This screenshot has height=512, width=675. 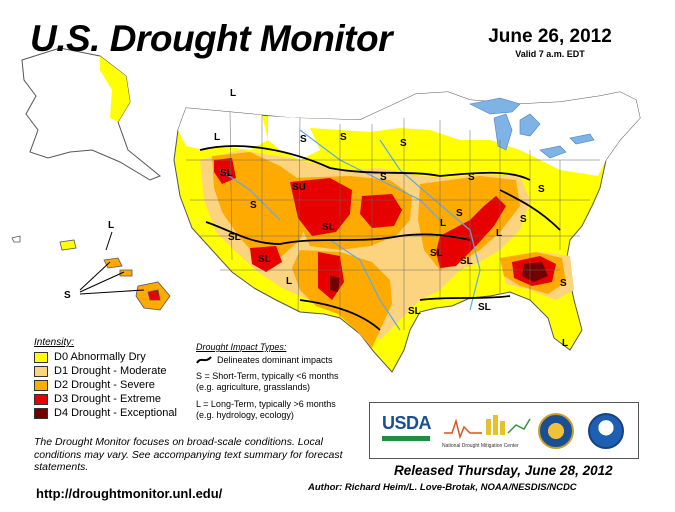 What do you see at coordinates (104, 385) in the screenshot?
I see `legend-label-d2: D2 Drought - Severe` at bounding box center [104, 385].